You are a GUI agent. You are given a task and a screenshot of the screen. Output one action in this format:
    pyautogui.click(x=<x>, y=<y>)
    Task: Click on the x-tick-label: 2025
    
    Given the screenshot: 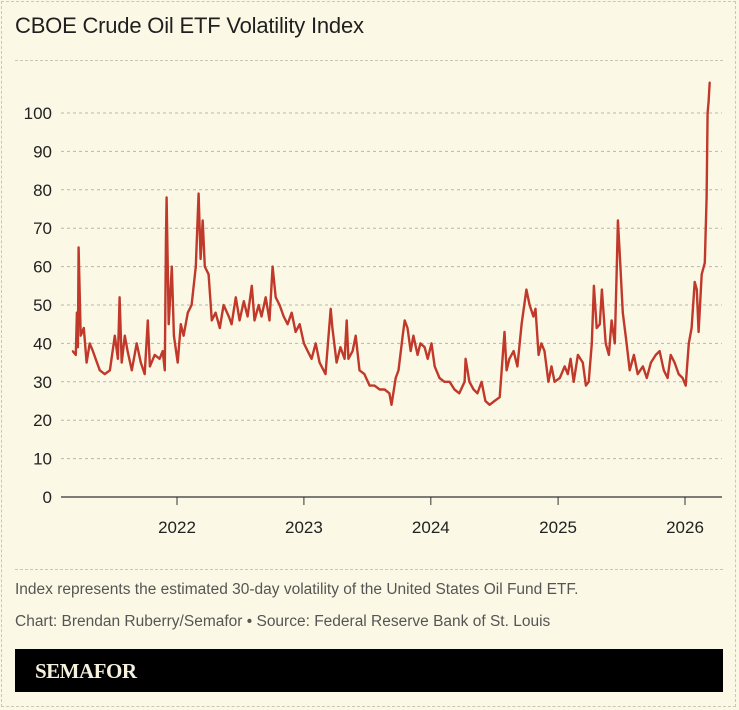 What is the action you would take?
    pyautogui.click(x=558, y=527)
    